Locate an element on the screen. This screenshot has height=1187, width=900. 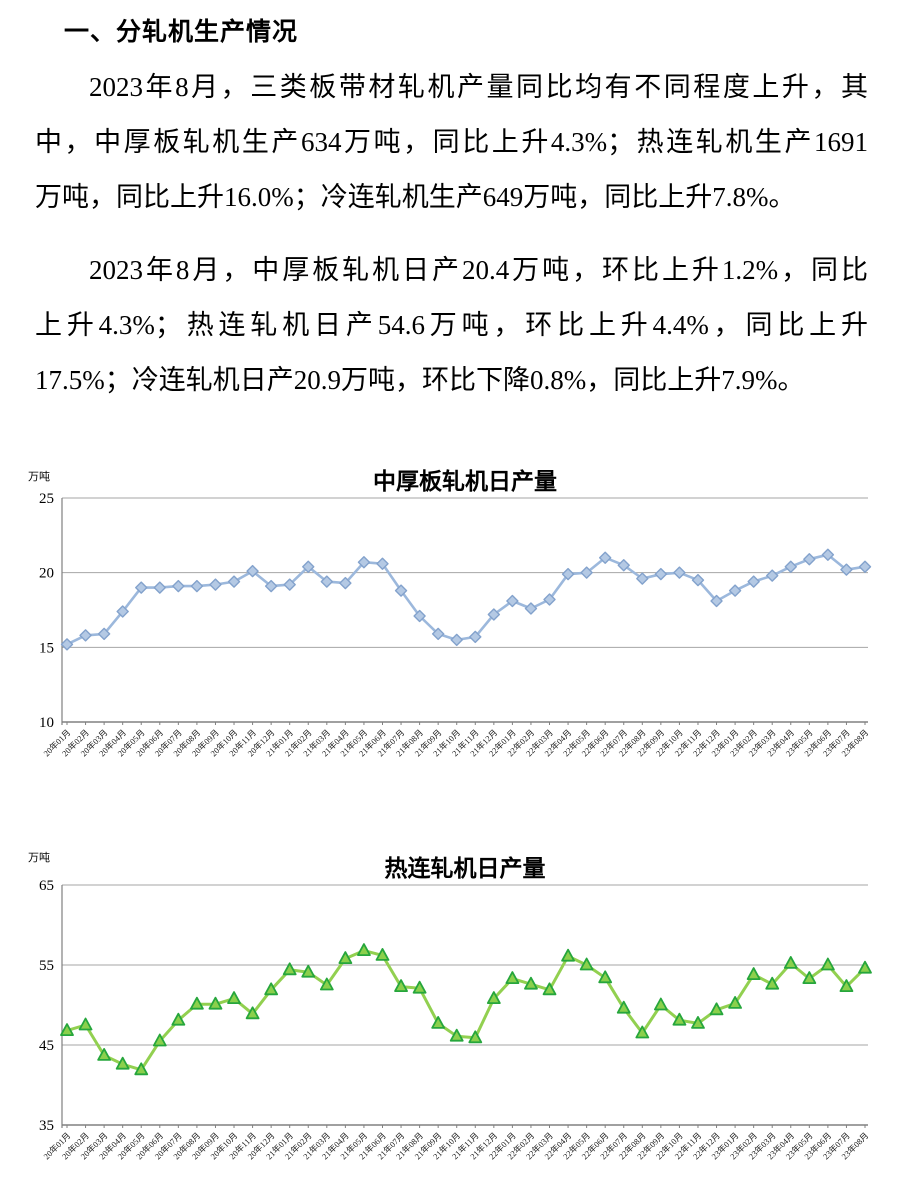
y-axis-tick-label: 55 is located at coordinates (46, 966).